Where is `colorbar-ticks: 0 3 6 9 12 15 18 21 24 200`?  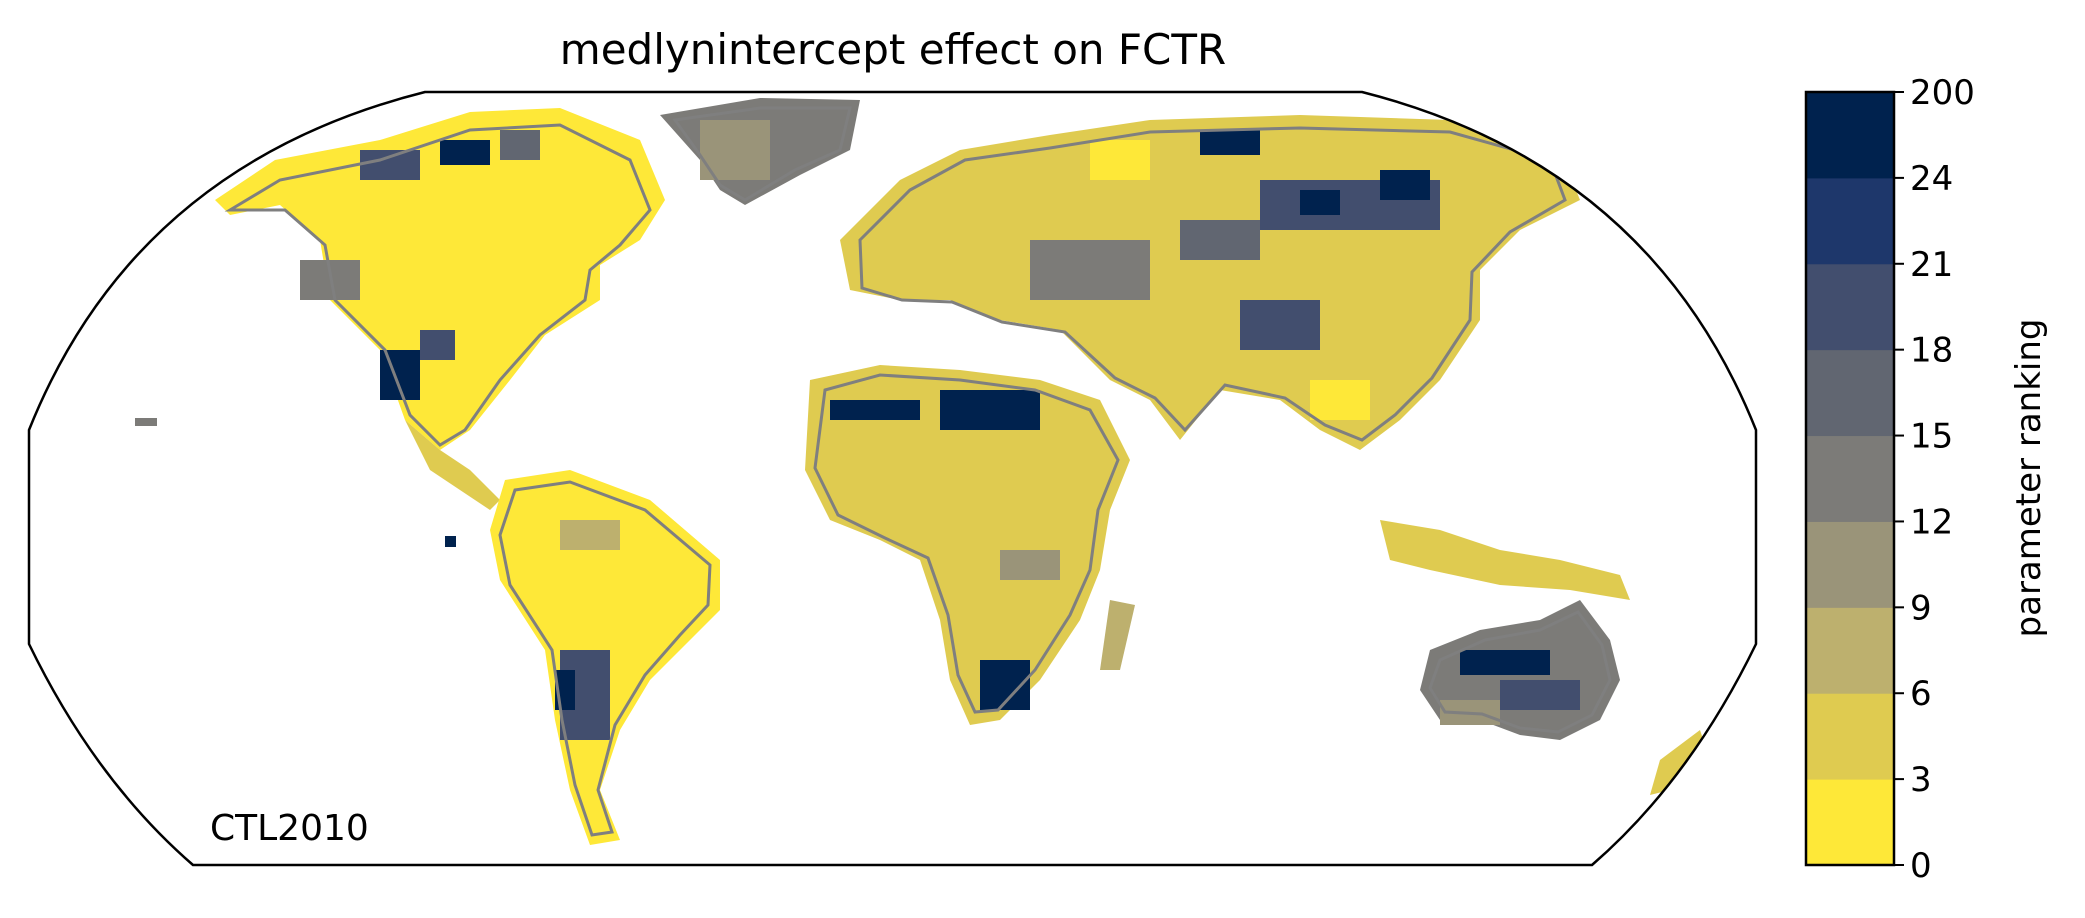
colorbar-ticks: 0 3 6 9 12 15 18 21 24 200 is located at coordinates (1934, 479).